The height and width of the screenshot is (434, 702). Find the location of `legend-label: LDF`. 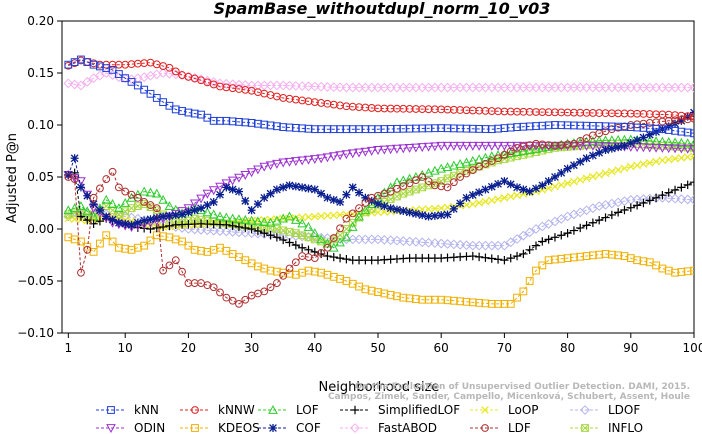

legend-label: LDF is located at coordinates (519, 427).